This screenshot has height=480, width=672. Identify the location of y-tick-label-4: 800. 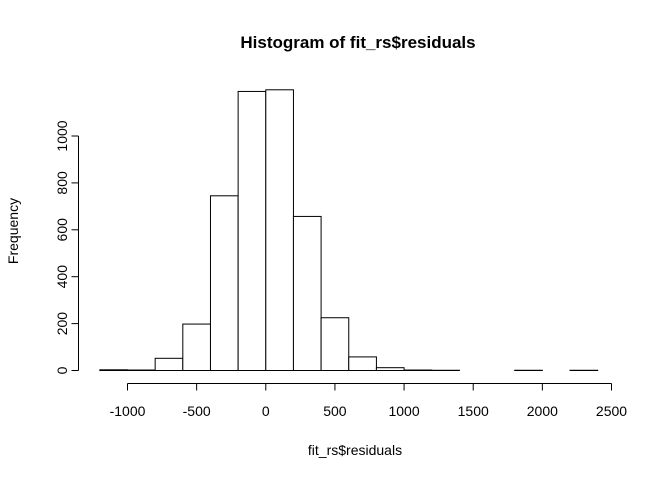
(62, 183).